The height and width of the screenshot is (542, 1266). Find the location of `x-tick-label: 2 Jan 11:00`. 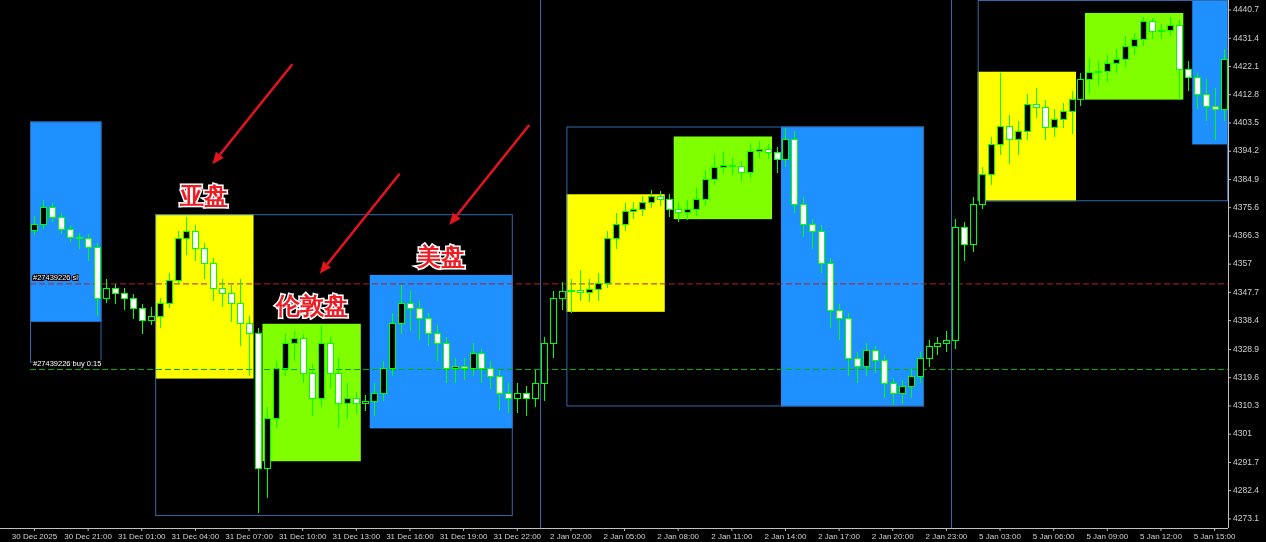

x-tick-label: 2 Jan 11:00 is located at coordinates (732, 536).